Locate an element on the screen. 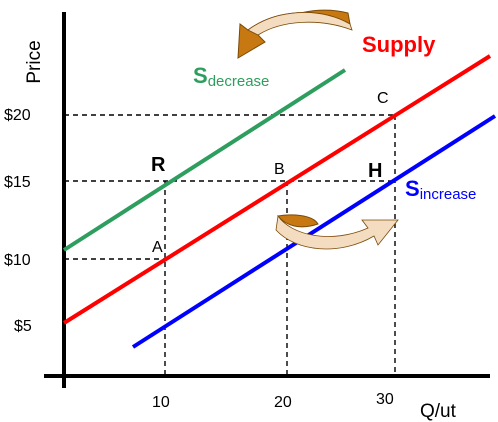 This screenshot has width=498, height=422. y-tick-5: $5 is located at coordinates (23, 326).